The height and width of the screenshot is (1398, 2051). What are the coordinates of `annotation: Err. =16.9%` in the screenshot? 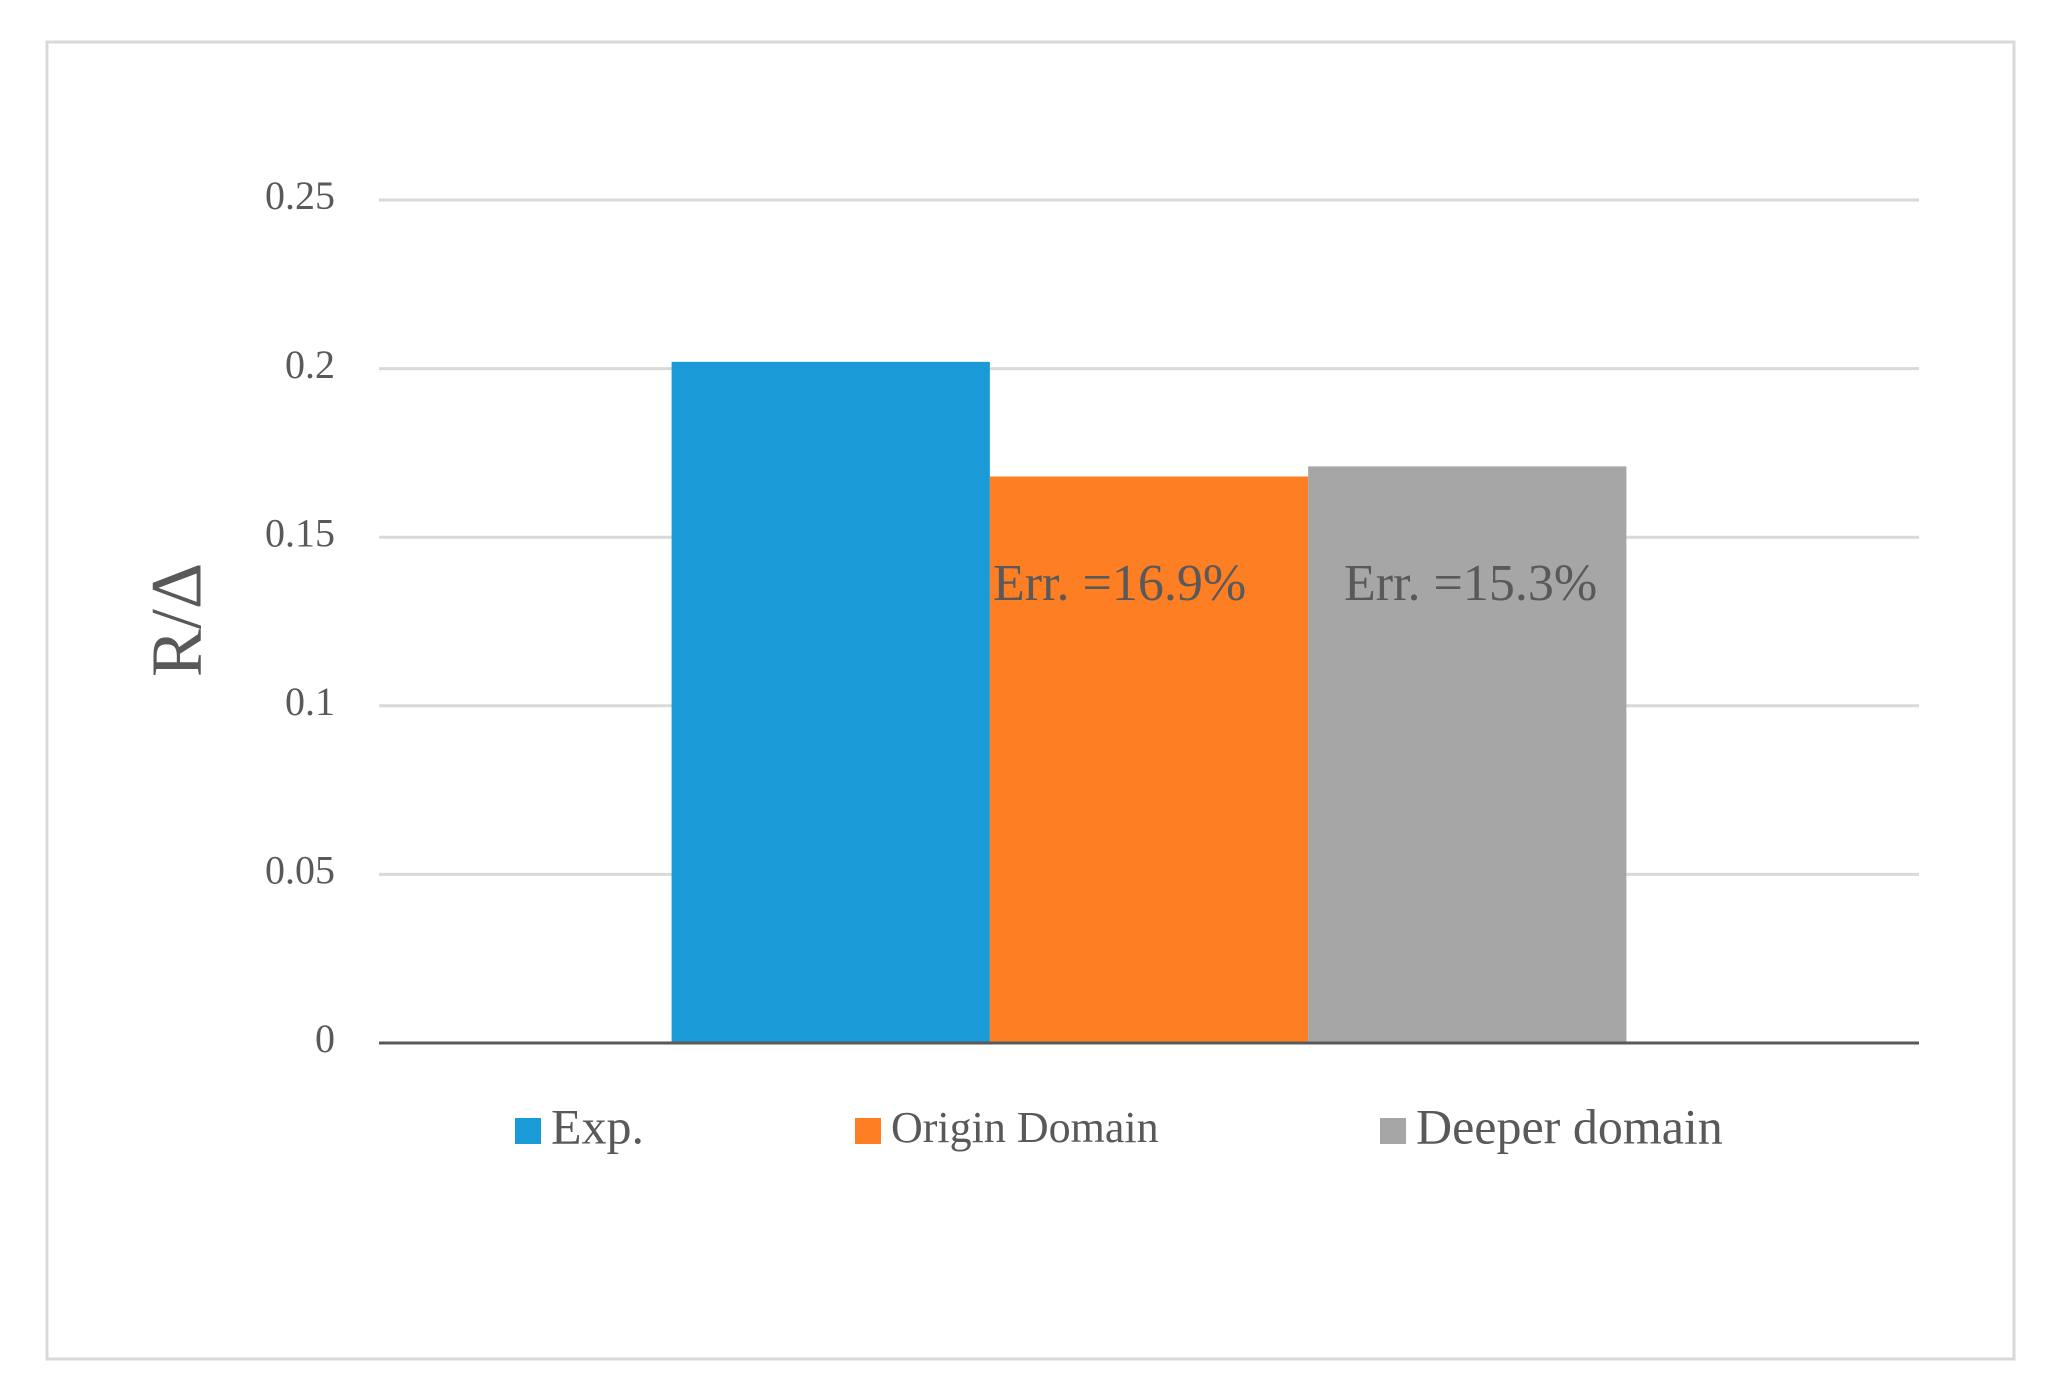 It's located at (1119, 583).